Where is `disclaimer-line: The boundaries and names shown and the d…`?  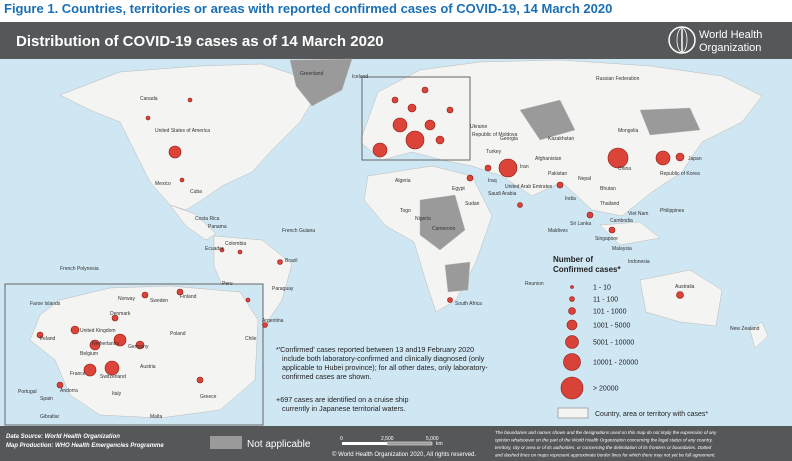 disclaimer-line: The boundaries and names shown and the d… is located at coordinates (606, 432).